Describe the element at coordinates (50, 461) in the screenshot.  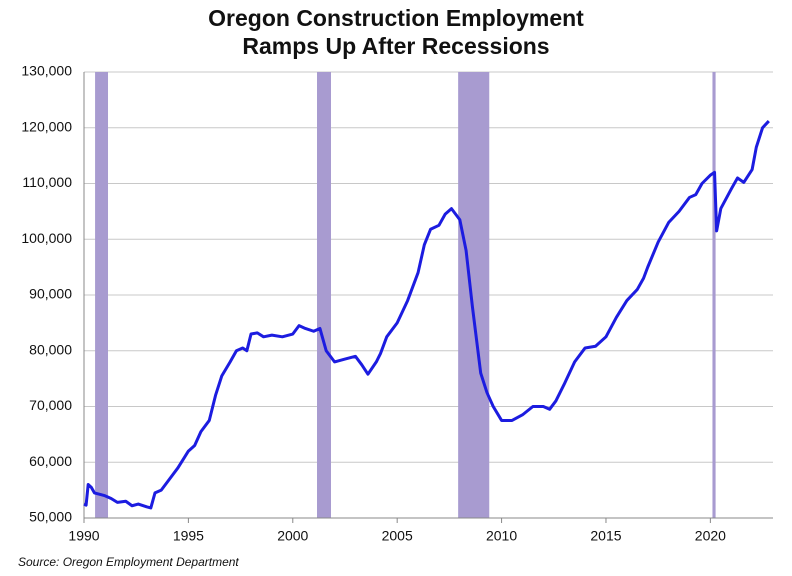
I see `y-tick-label: 60,000` at that location.